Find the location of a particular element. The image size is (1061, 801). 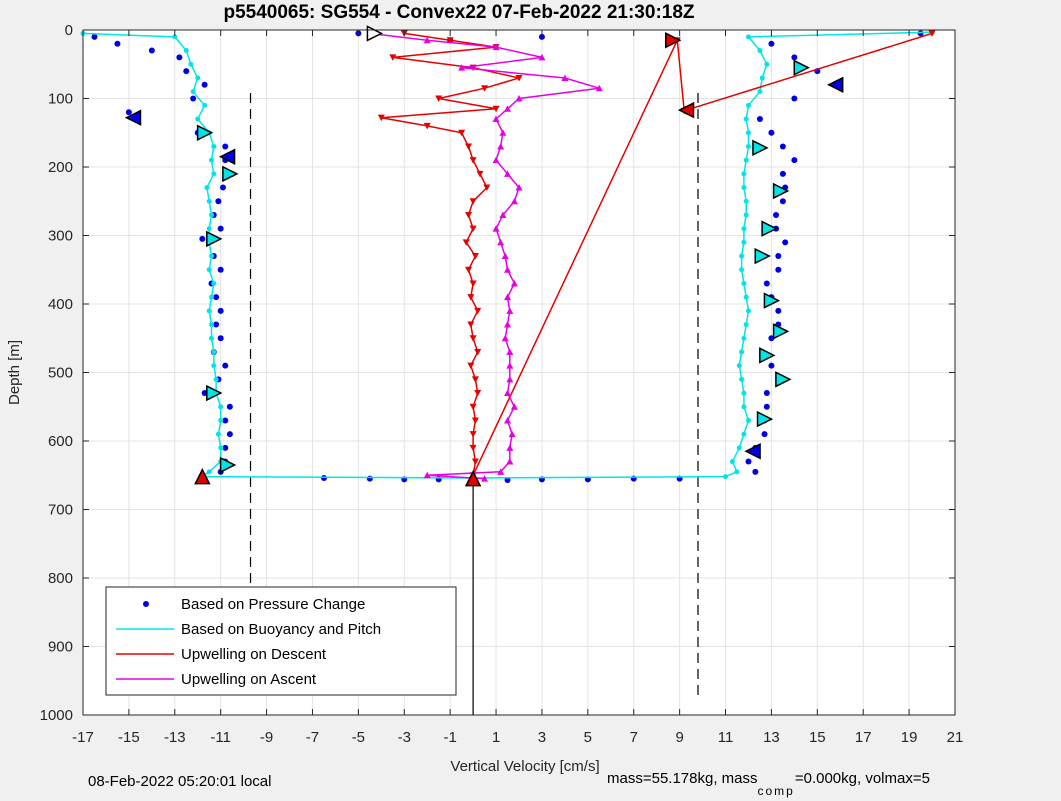

y-axis-label: Depth [m] is located at coordinates (14, 372).